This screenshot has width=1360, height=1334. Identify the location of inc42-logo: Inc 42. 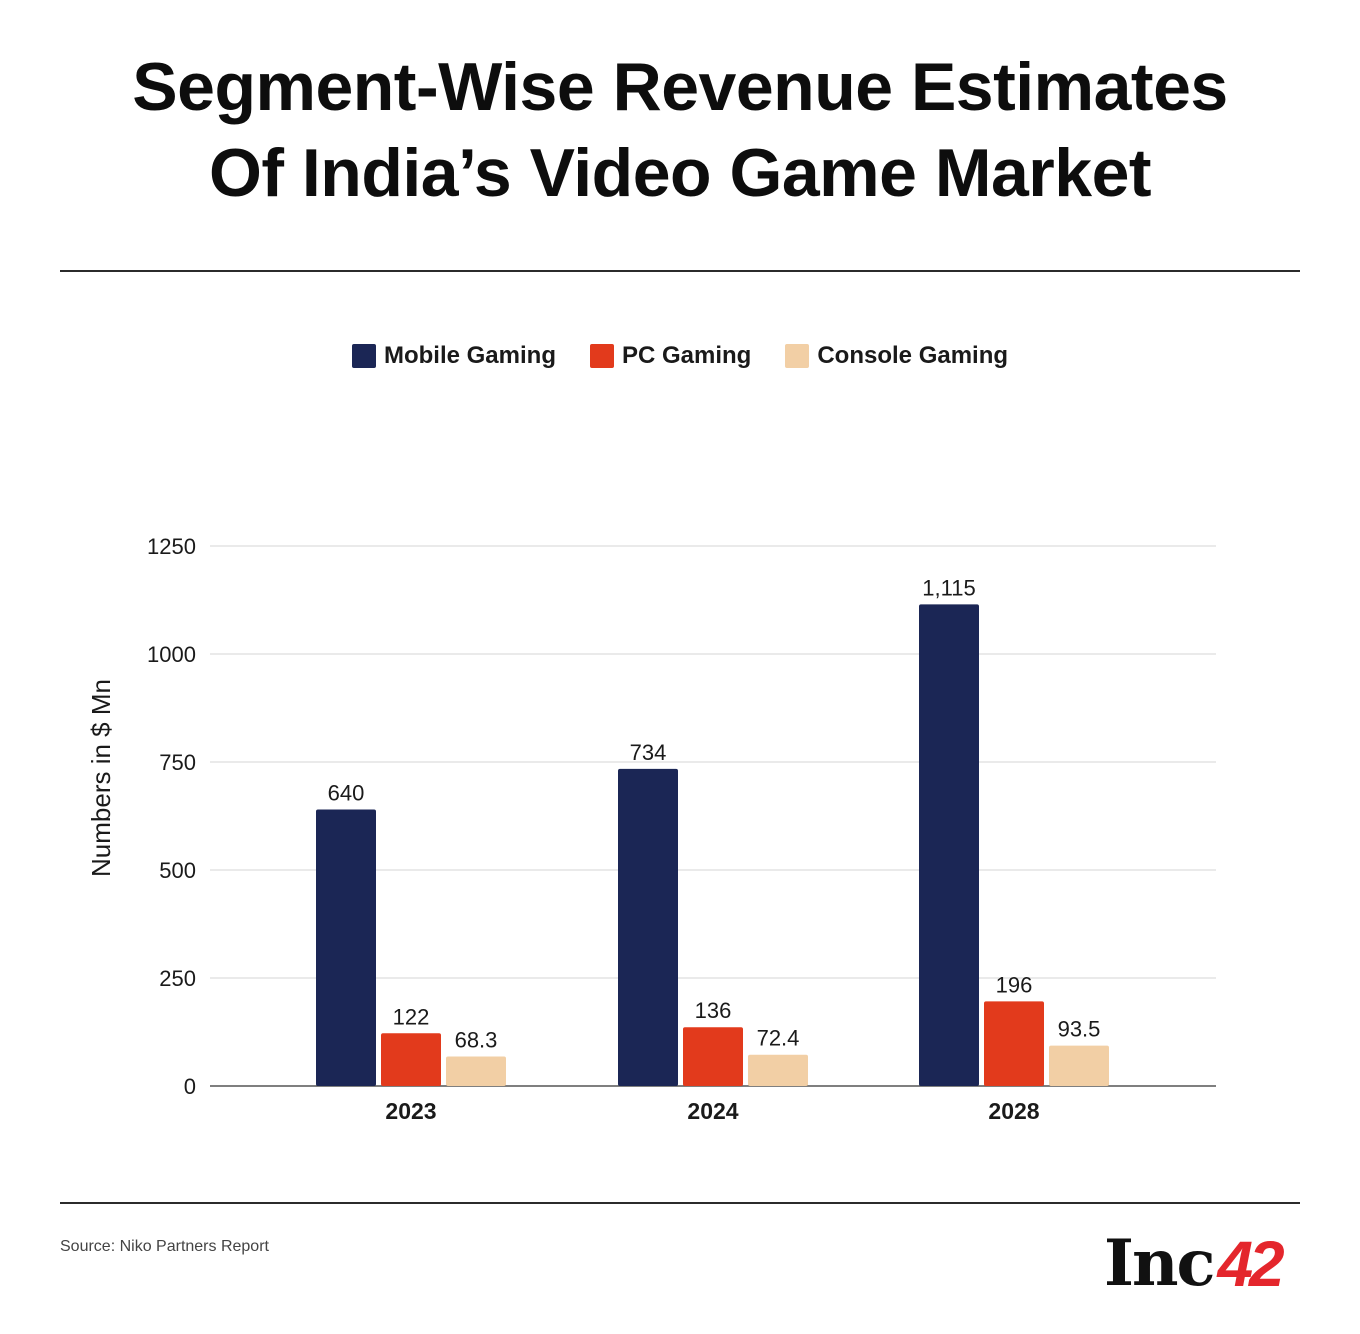
(1194, 1263).